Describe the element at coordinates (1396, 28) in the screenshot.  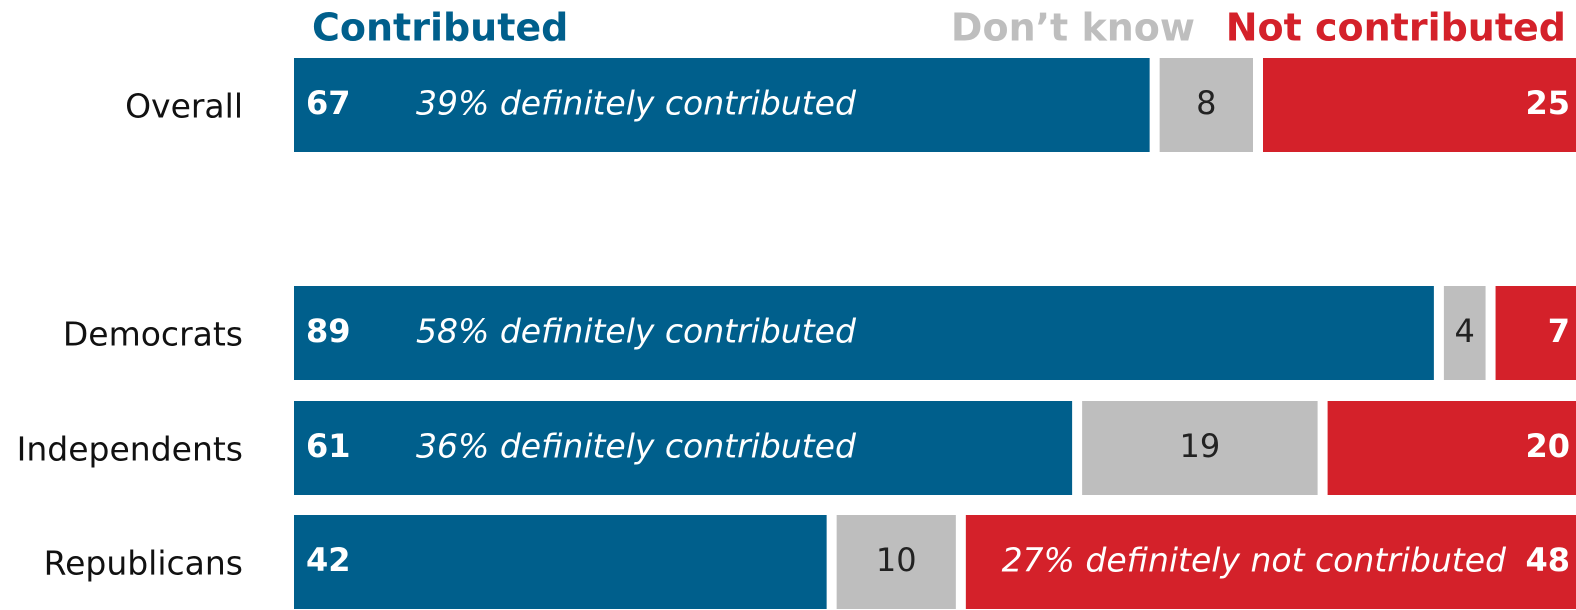
I see `legend-label: Not contributed` at that location.